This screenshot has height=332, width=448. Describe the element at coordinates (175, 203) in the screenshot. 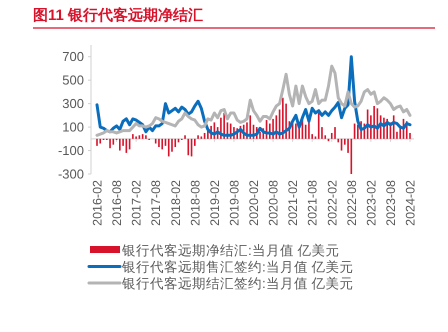

I see `x-tick-label: 2018-02` at that location.